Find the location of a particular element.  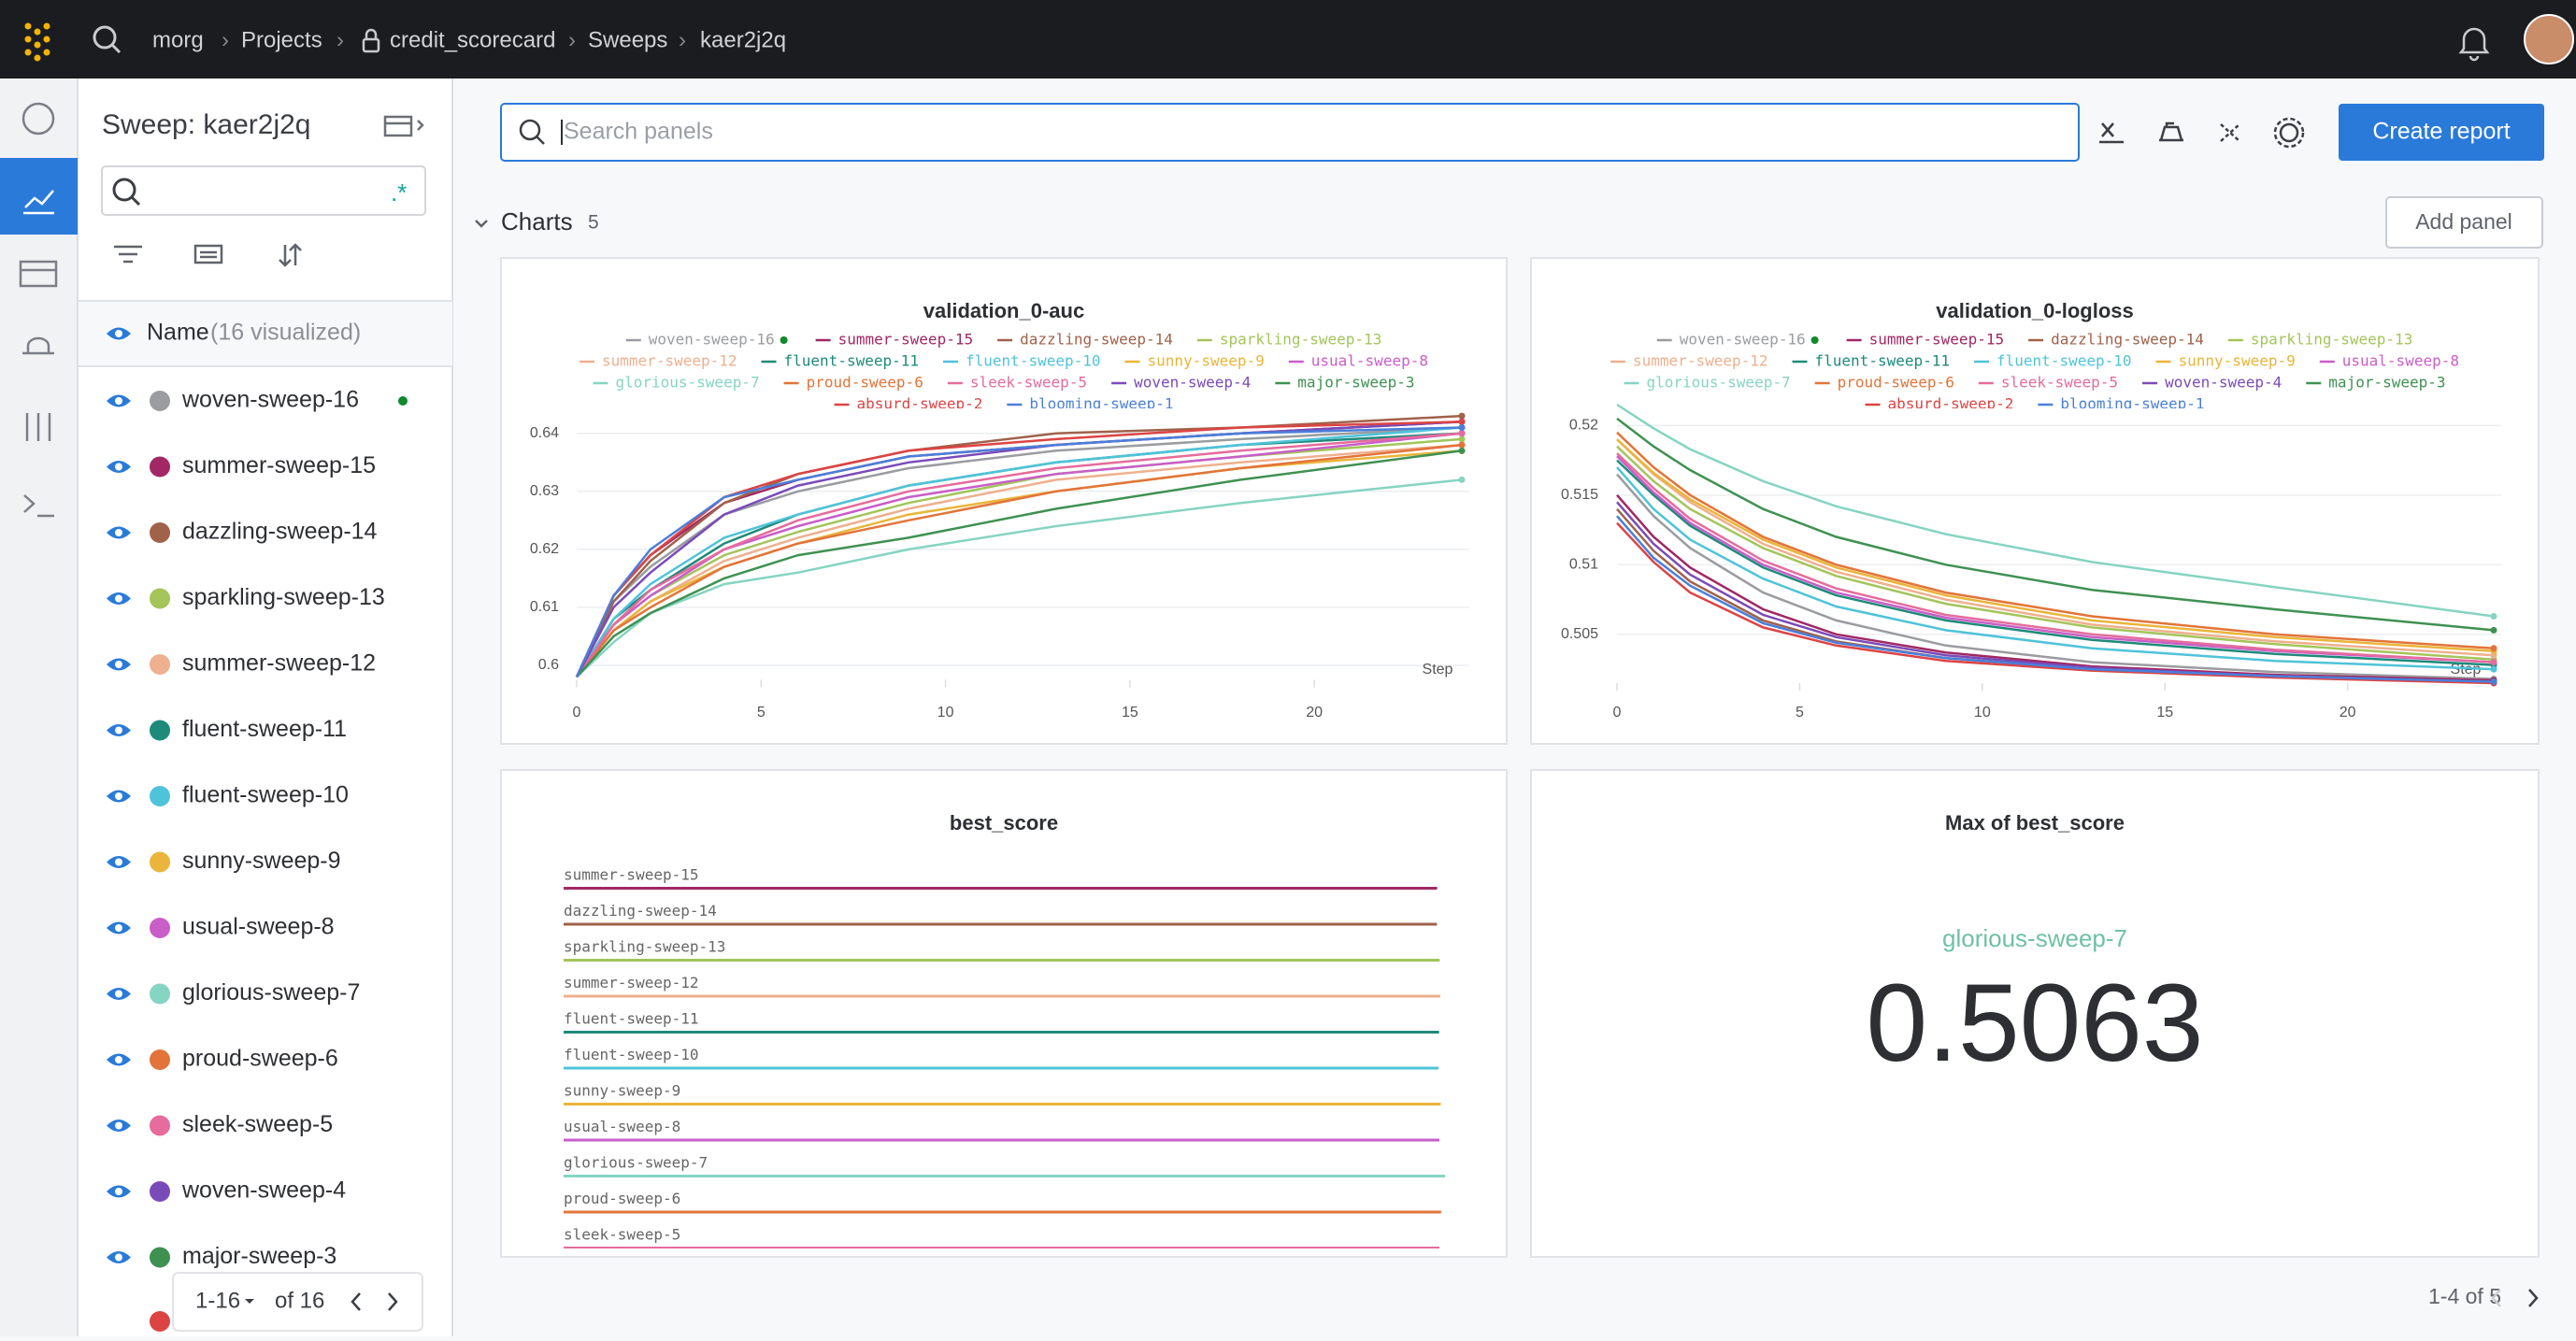

filter-icon is located at coordinates (128, 255).